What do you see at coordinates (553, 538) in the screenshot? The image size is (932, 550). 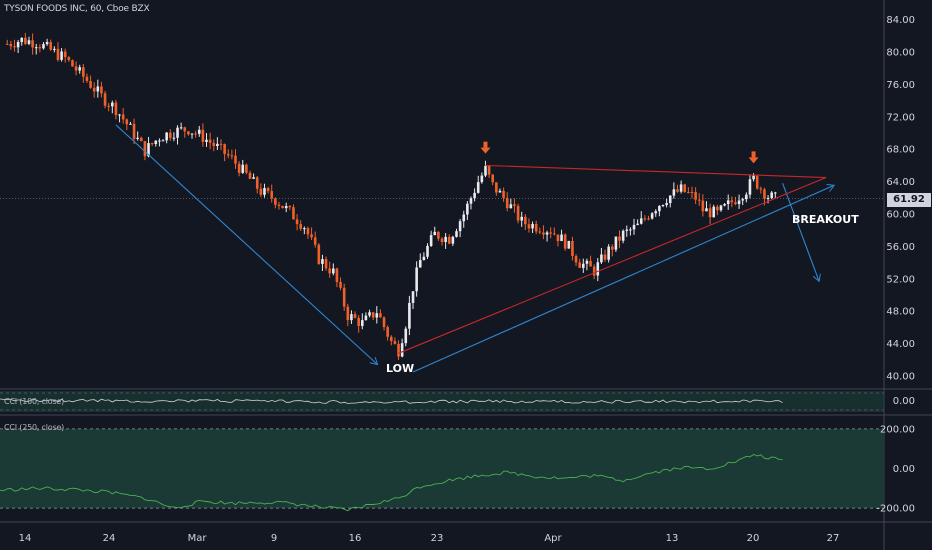 I see `x-tick-label: Apr` at bounding box center [553, 538].